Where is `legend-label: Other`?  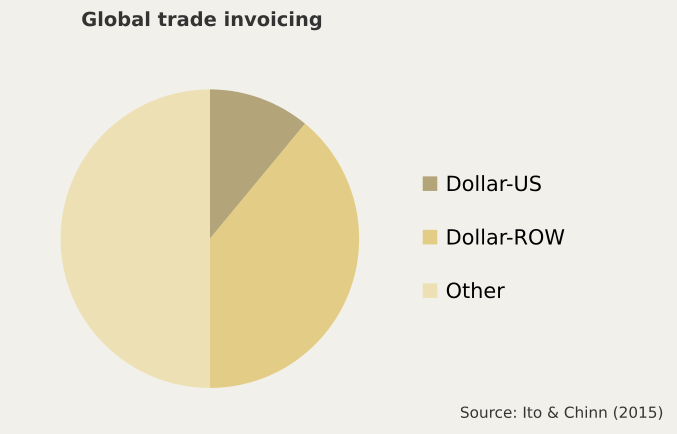
legend-label: Other is located at coordinates (475, 290).